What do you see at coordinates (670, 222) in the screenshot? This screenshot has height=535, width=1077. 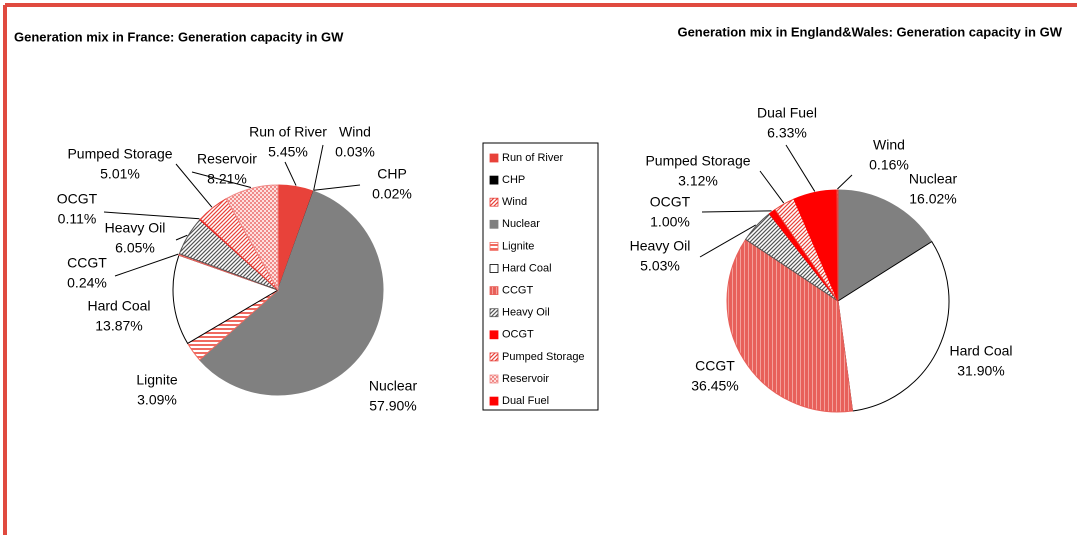 I see `slice-value: 1.00%` at bounding box center [670, 222].